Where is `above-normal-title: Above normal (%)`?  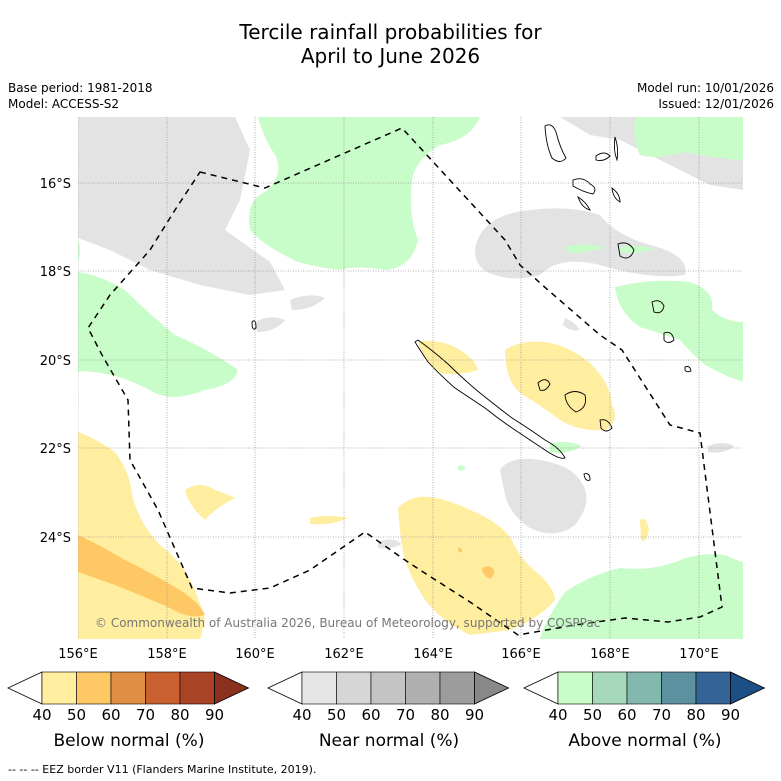
above-normal-title: Above normal (%) is located at coordinates (645, 741).